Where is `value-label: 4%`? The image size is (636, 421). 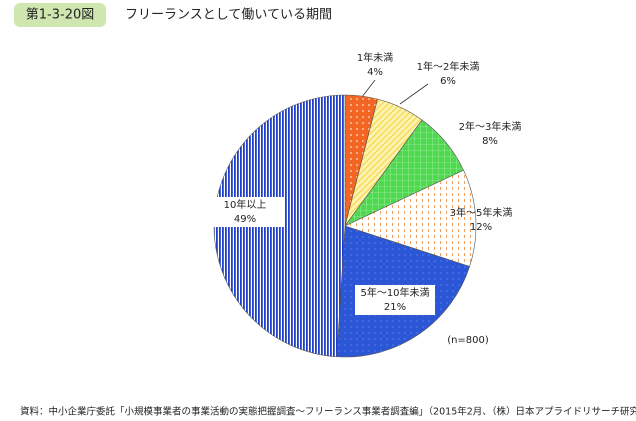 value-label: 4% is located at coordinates (375, 72).